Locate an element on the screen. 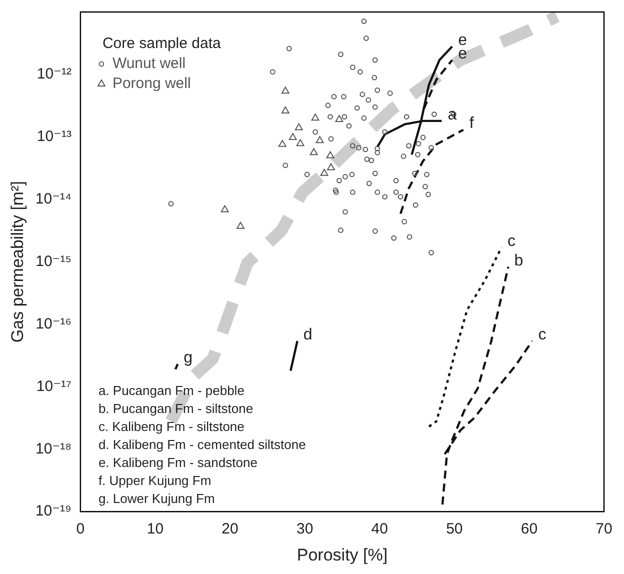  y-tick-label: 10⁻¹⁵ is located at coordinates (54, 261).